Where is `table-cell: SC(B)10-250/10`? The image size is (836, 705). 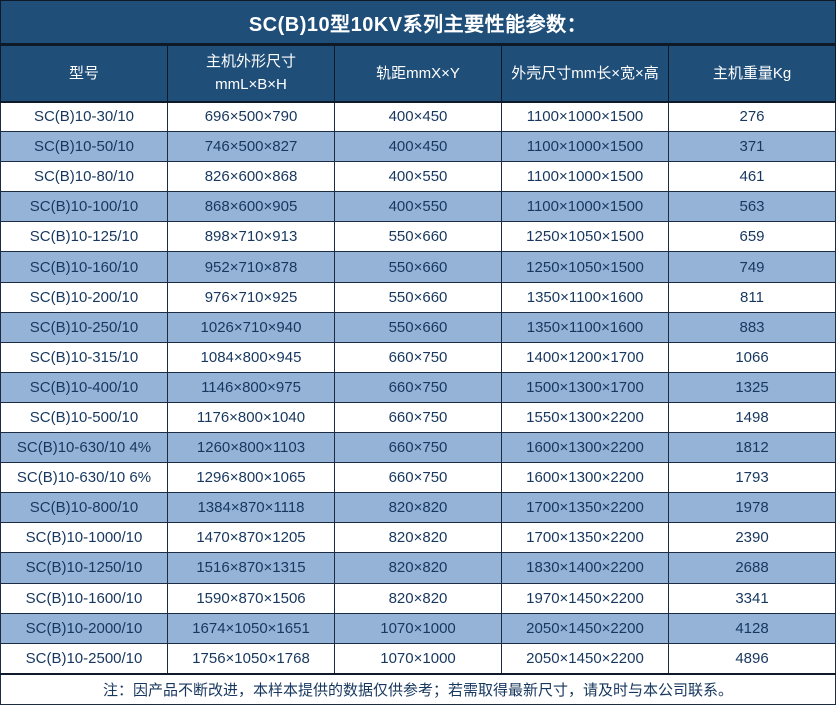
table-cell: SC(B)10-250/10 is located at coordinates (84, 327).